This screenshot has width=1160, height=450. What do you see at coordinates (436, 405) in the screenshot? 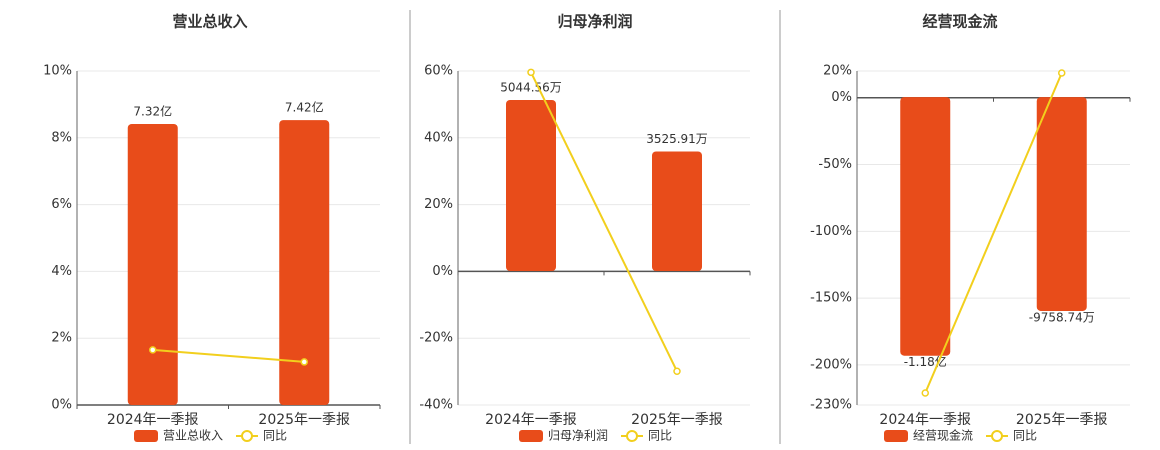
I see `y-tick-label: -40%` at bounding box center [436, 405].